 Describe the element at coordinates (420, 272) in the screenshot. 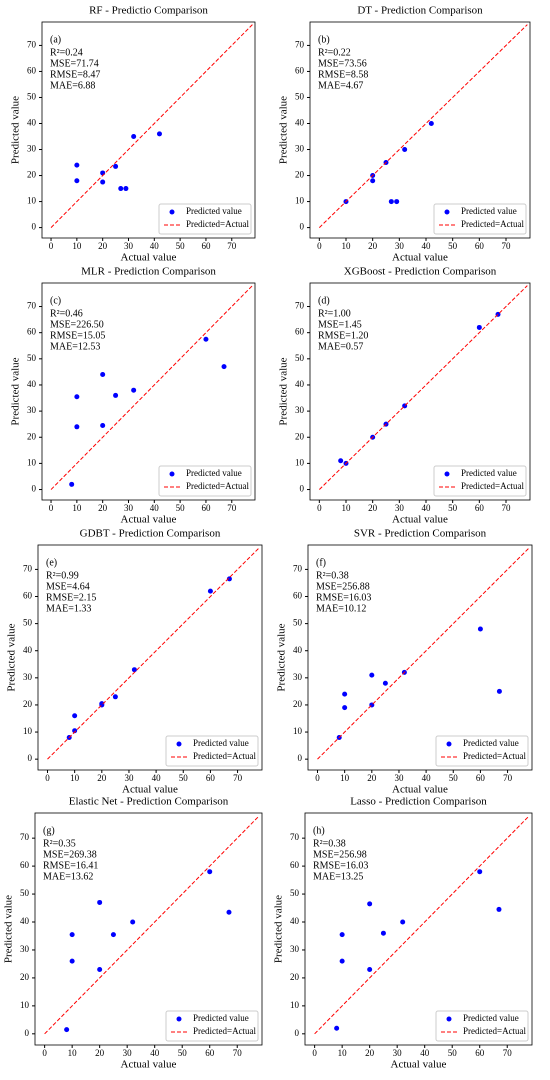

I see `chart-title: XGBoost - Prediction Comparison` at that location.